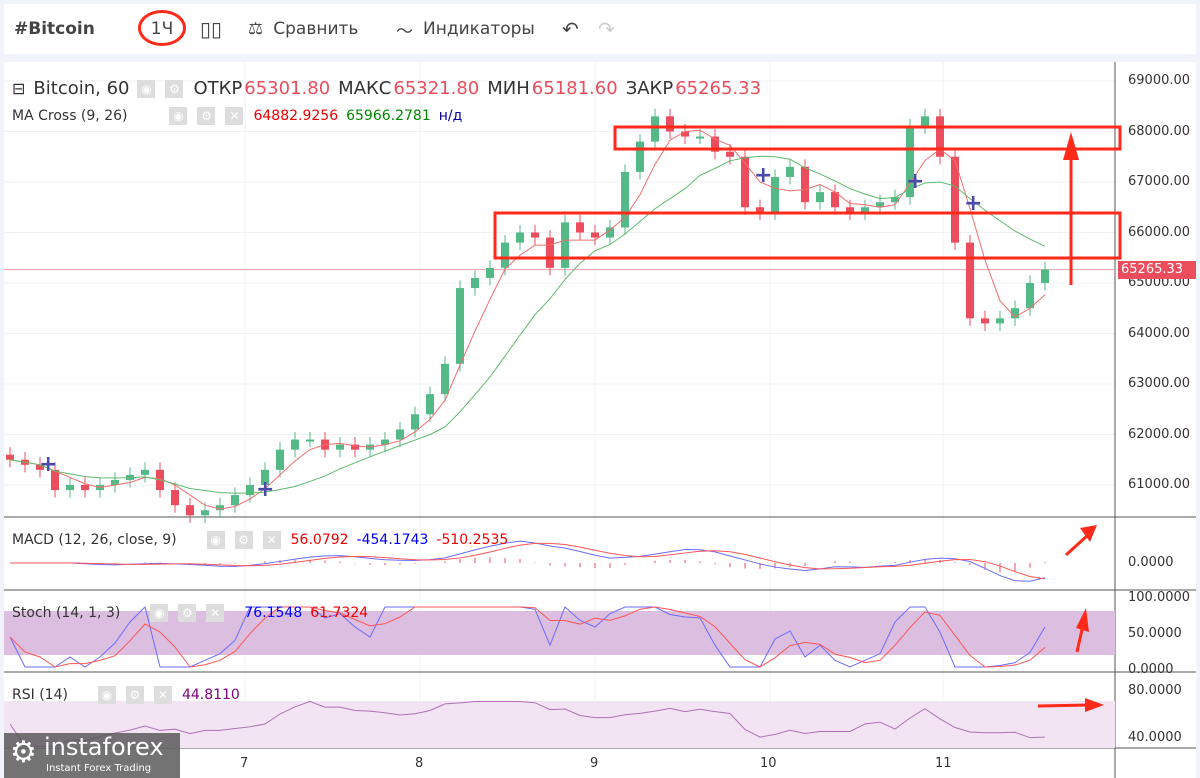 The width and height of the screenshot is (1200, 778). What do you see at coordinates (1082, 620) in the screenshot?
I see `stoch-arrowhead` at bounding box center [1082, 620].